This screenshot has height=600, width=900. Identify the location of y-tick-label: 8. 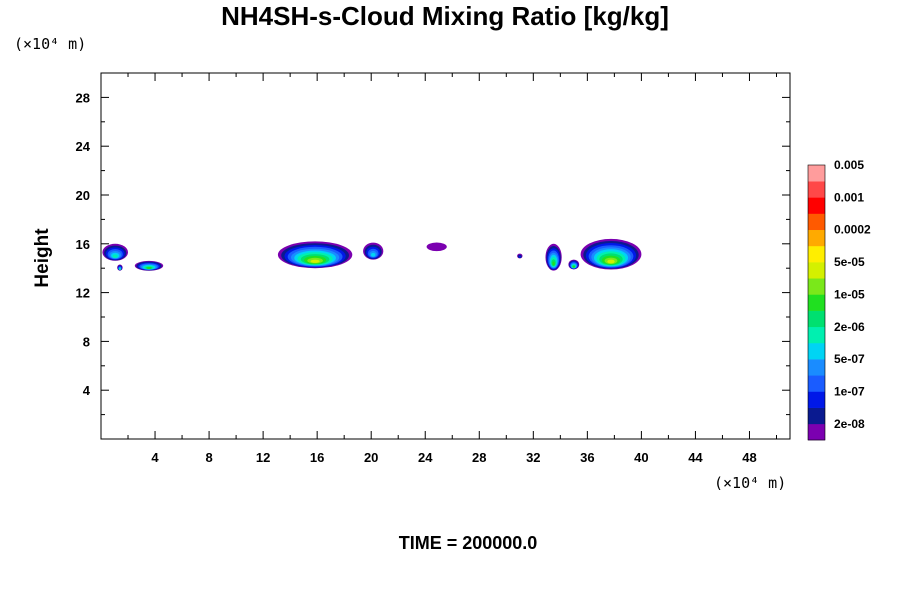
(86, 341).